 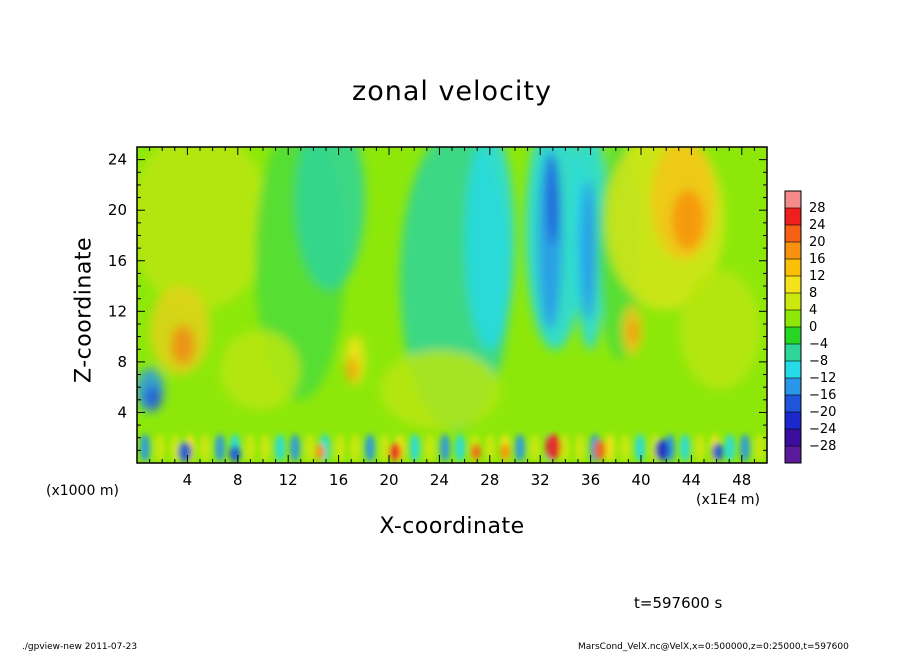 I want to click on x-tick-label: 48, so click(x=741, y=480).